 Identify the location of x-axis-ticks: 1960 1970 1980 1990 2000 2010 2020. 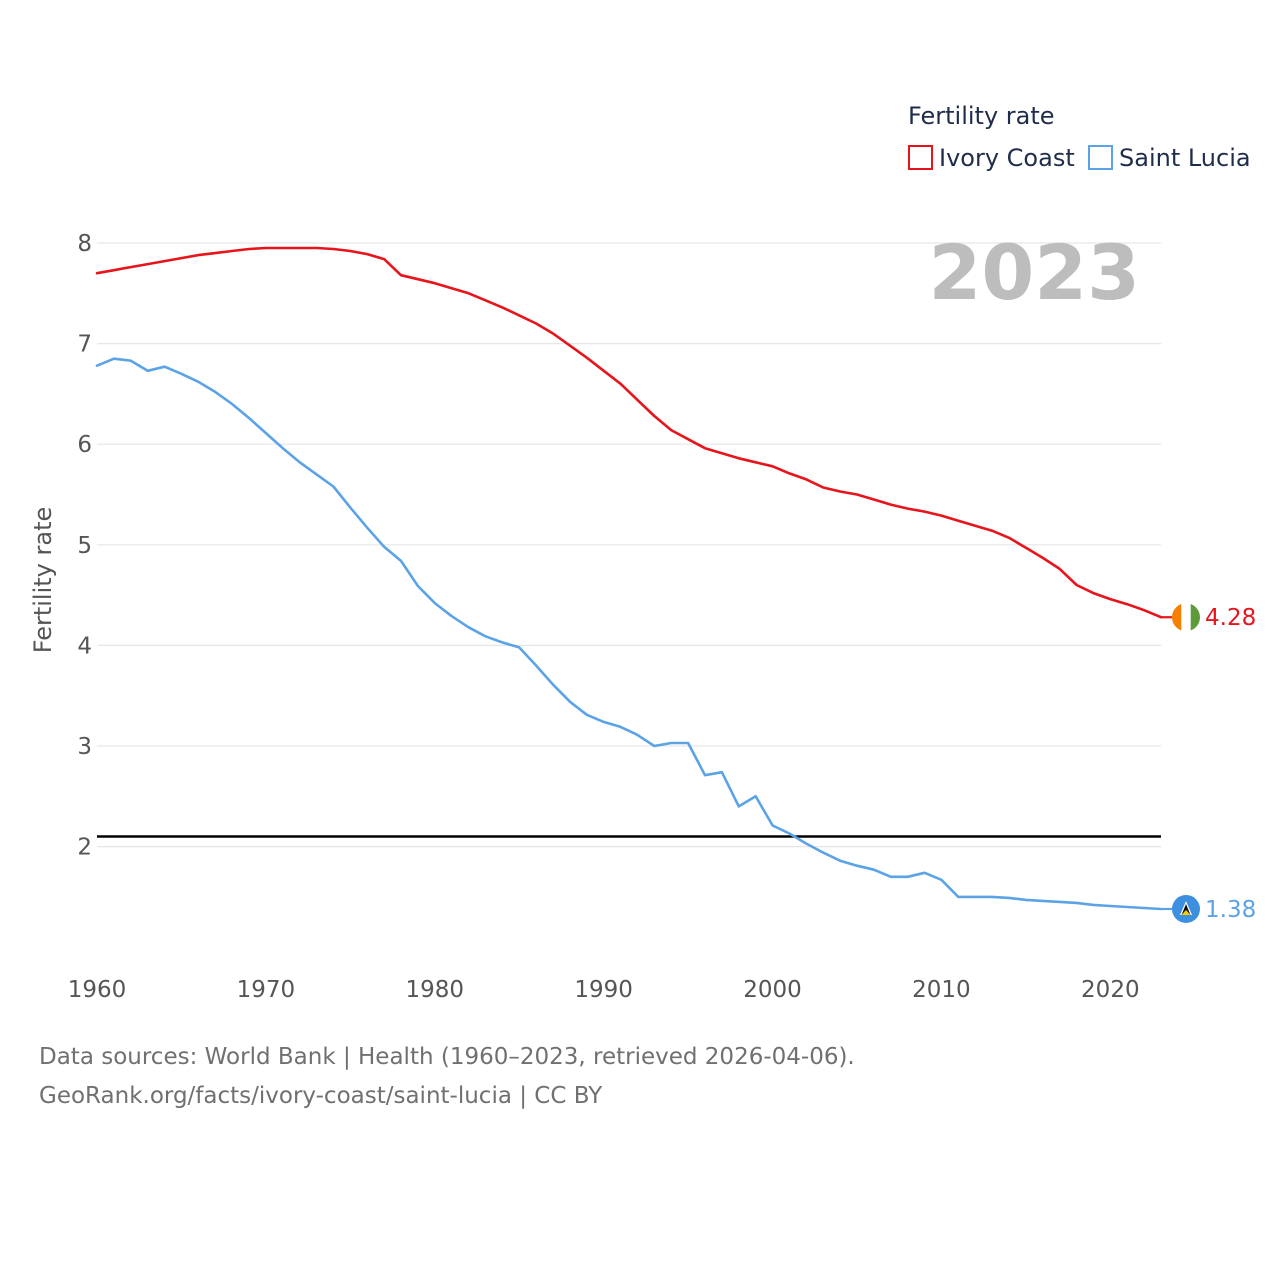
(604, 990).